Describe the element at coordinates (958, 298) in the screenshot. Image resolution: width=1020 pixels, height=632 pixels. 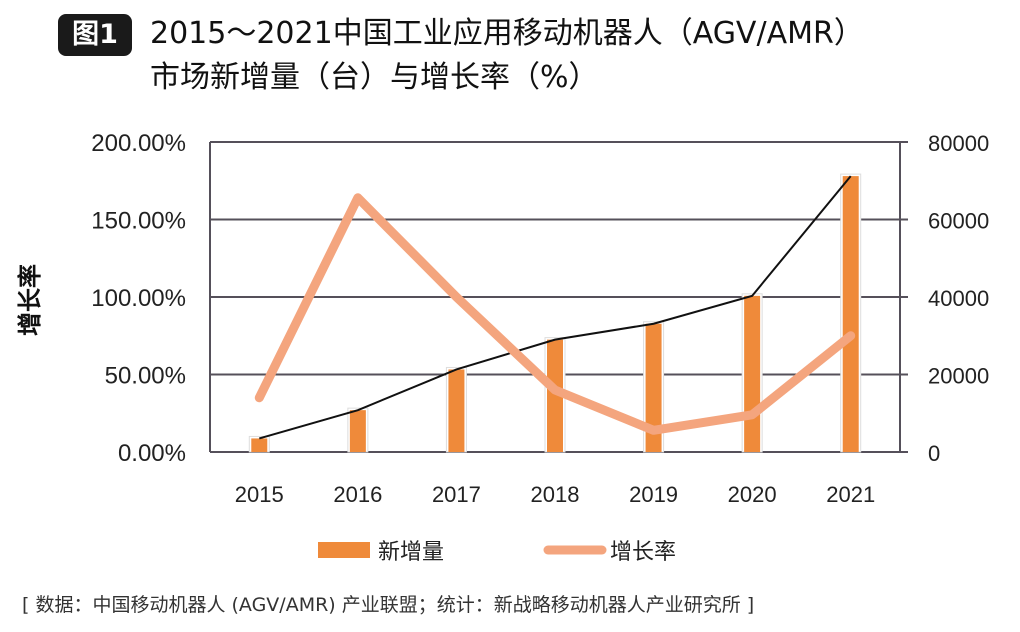
I see `right-tick-label: 40000` at that location.